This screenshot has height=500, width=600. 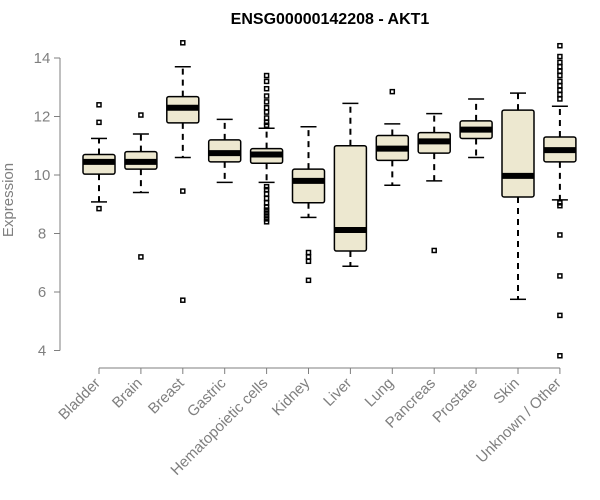 What do you see at coordinates (291, 396) in the screenshot?
I see `x-tick-label: Kidney` at bounding box center [291, 396].